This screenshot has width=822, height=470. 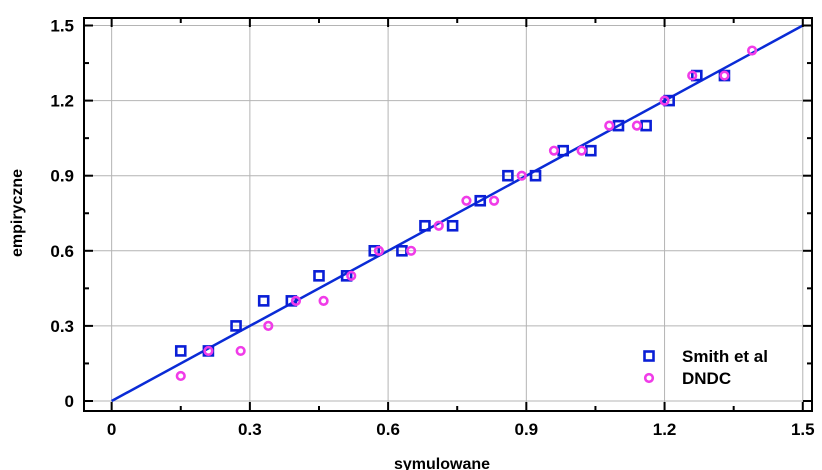 I want to click on y-tick-label: 0.6, so click(x=62, y=251).